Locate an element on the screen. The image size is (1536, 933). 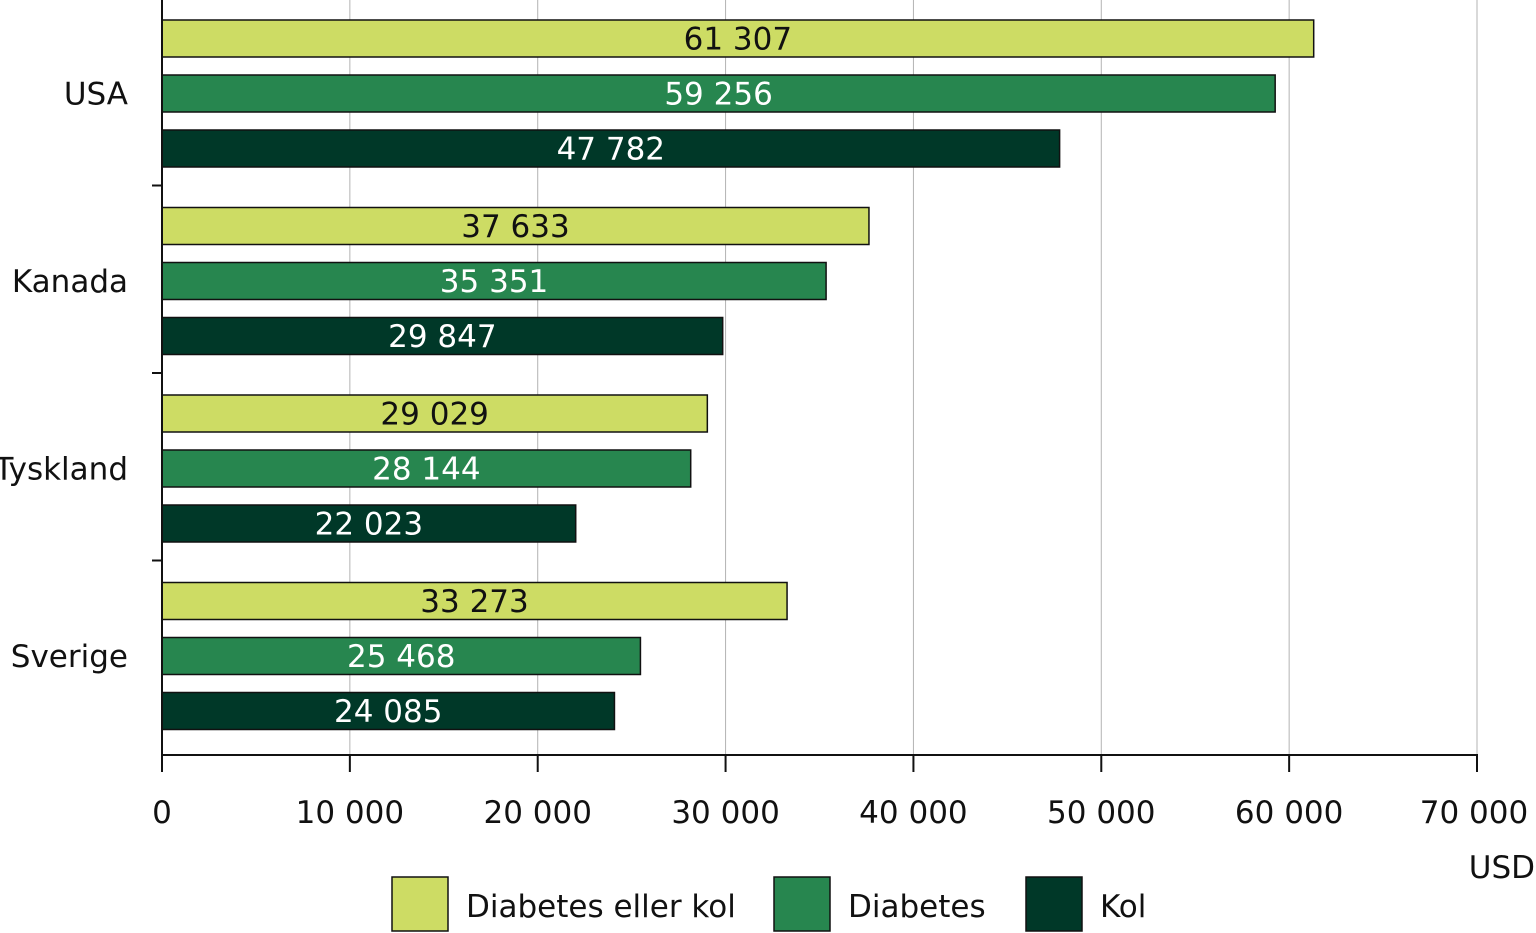
bar-value-label: 22 023 is located at coordinates (369, 525).